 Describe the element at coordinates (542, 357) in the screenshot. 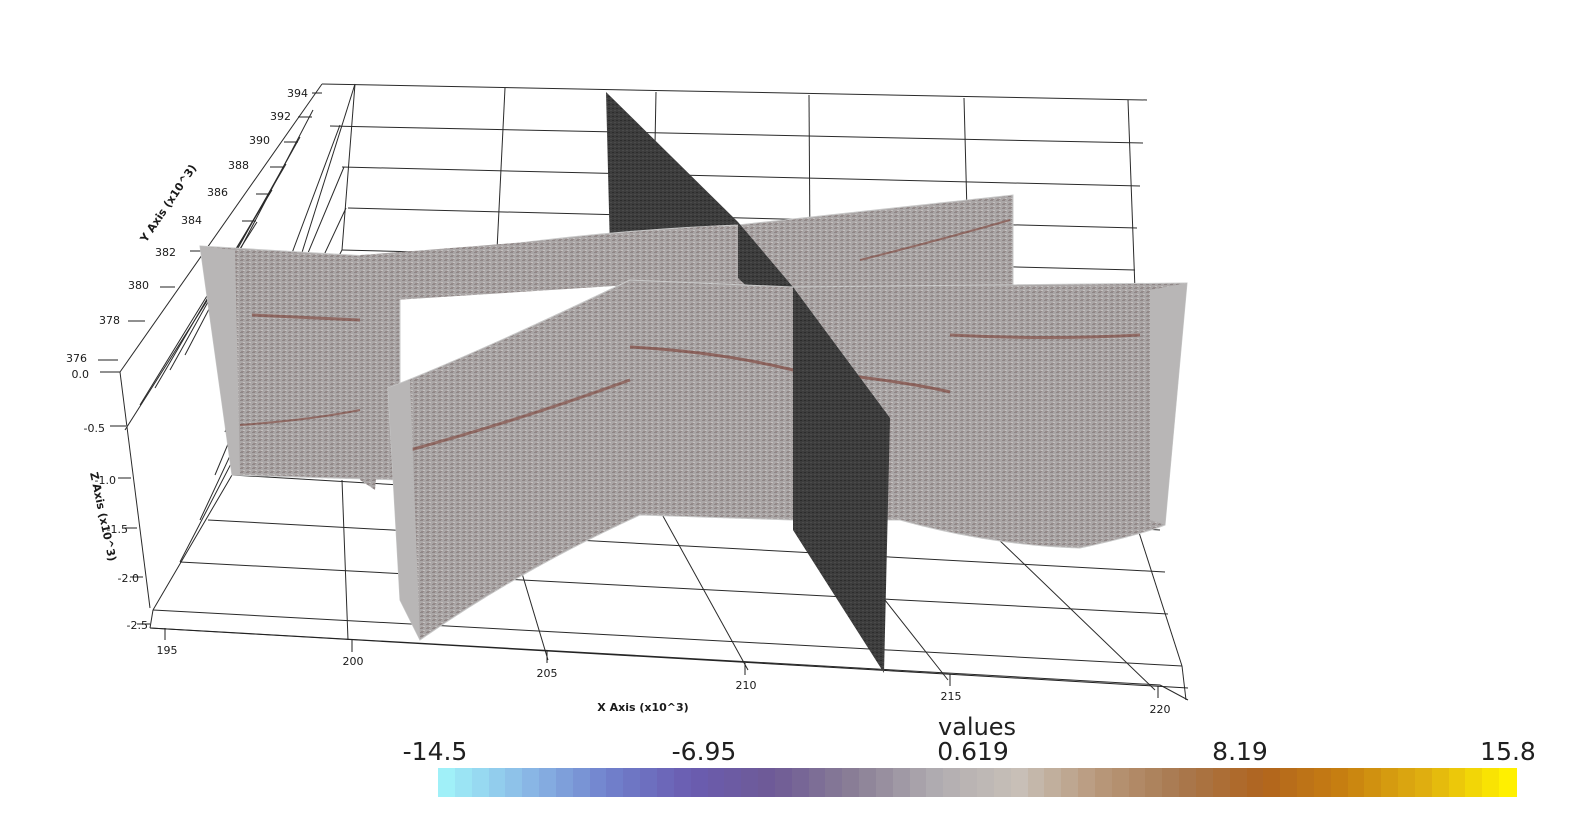

I see `seismic-section-middle` at that location.